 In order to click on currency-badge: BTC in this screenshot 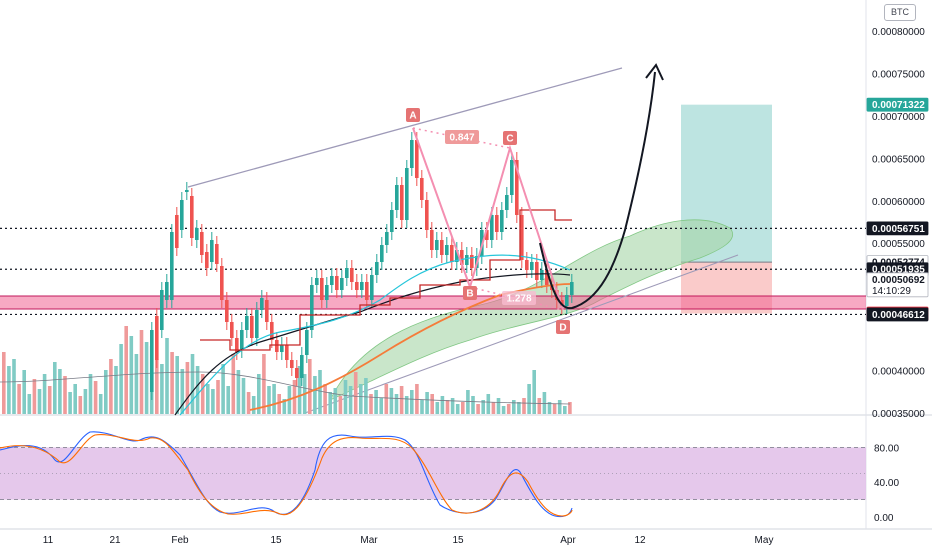, I will do `click(900, 12)`.